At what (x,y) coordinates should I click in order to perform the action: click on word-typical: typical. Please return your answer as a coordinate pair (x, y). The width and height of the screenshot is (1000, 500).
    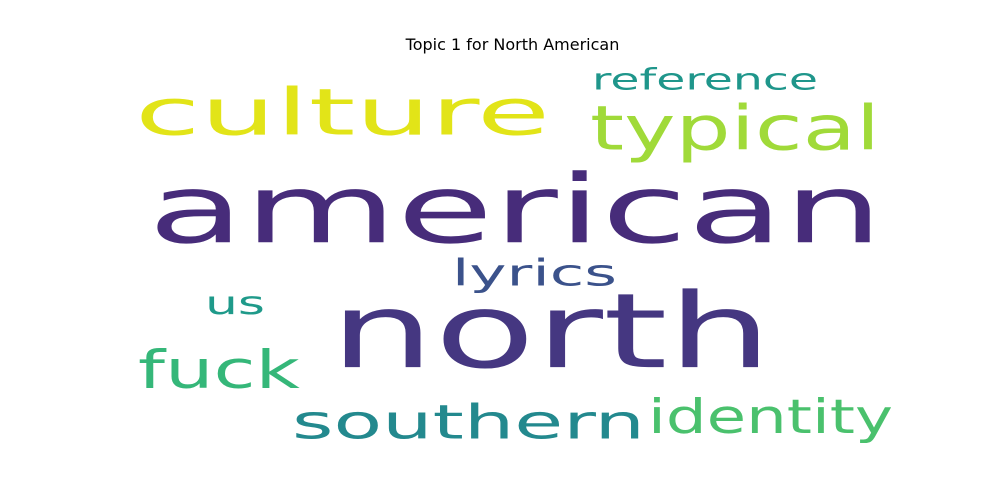
    Looking at the image, I should click on (735, 128).